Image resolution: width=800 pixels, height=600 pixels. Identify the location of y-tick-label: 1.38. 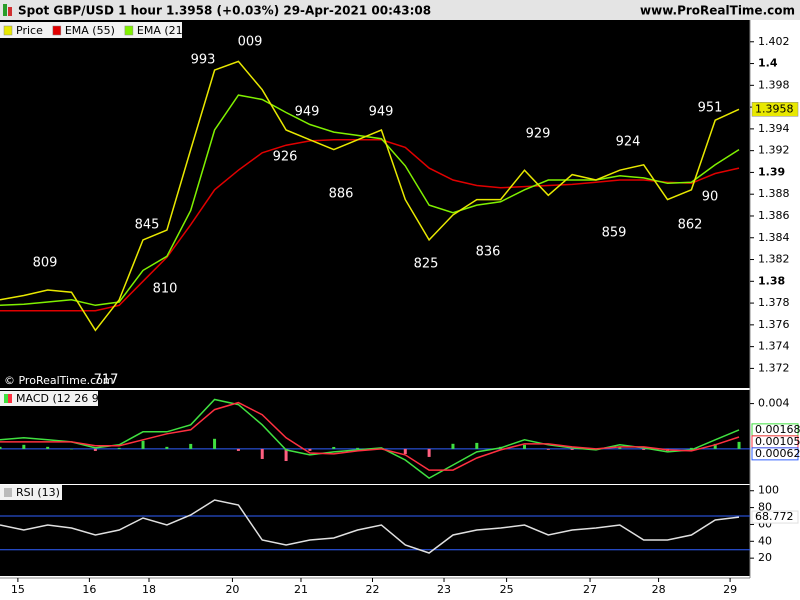
(771, 280).